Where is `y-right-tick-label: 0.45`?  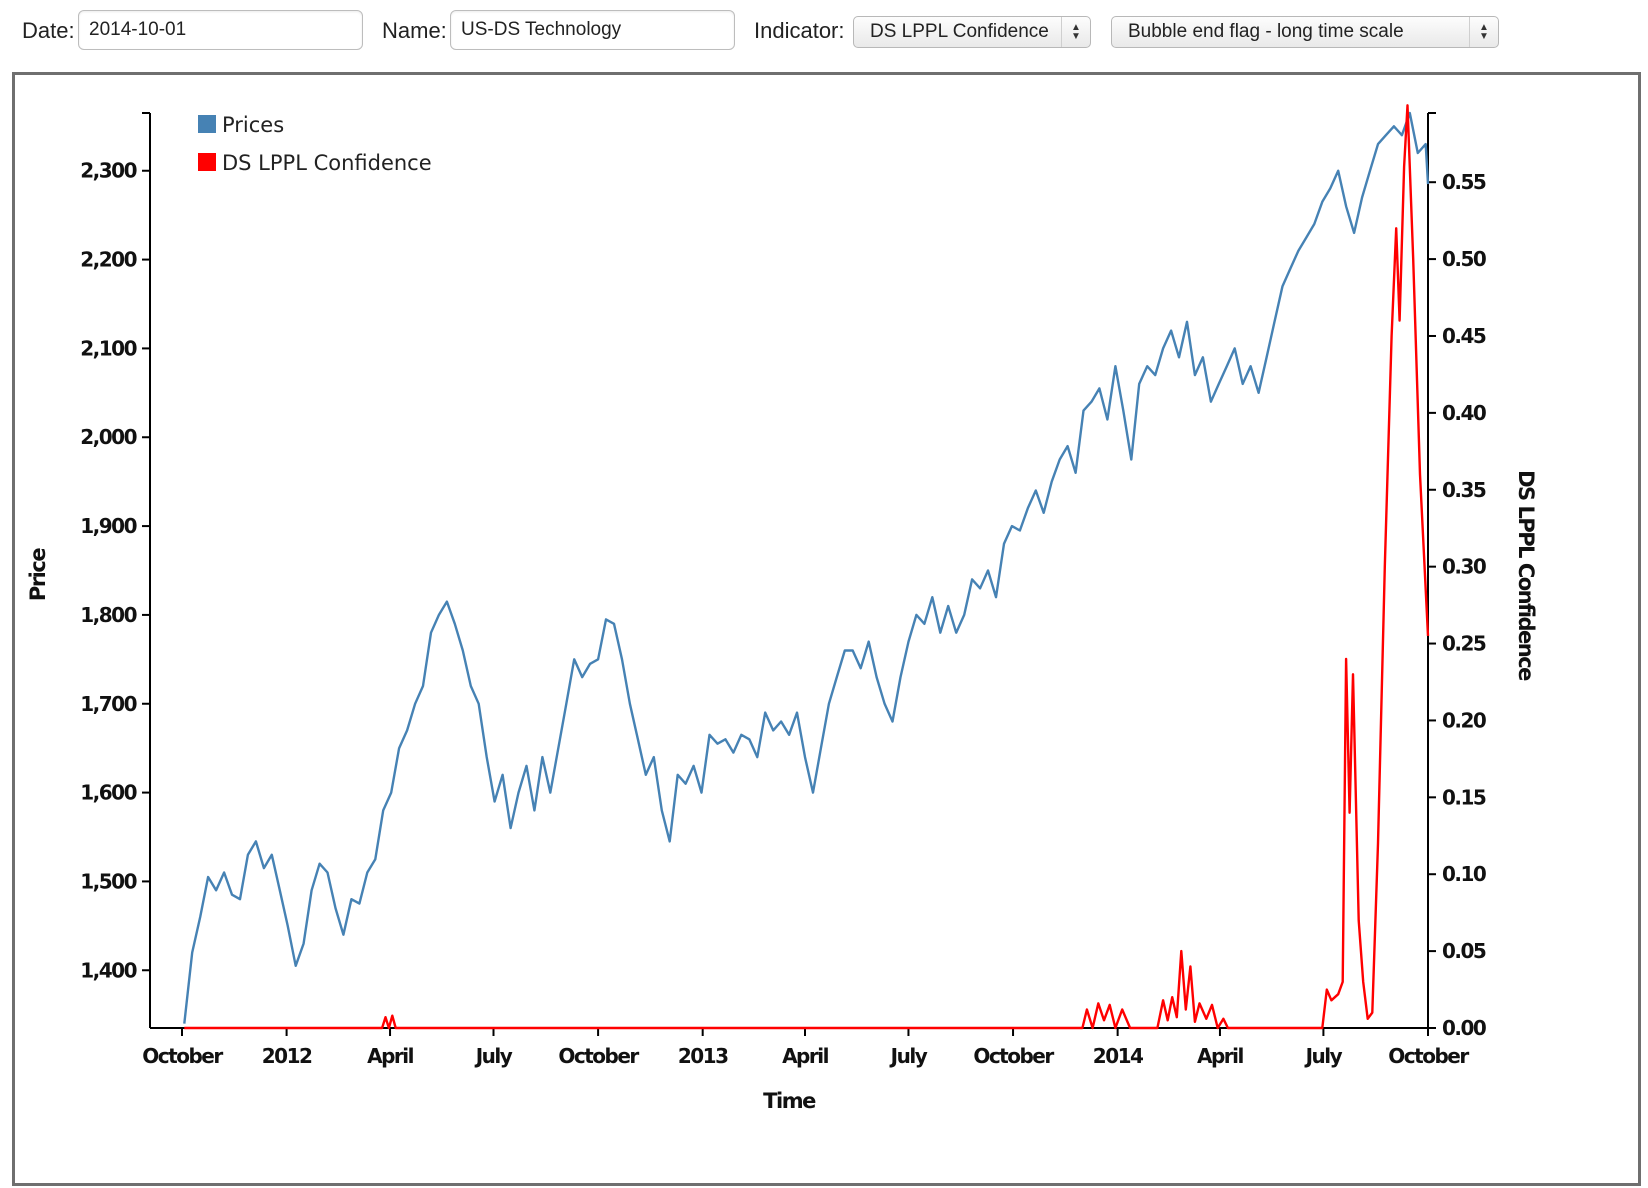 y-right-tick-label: 0.45 is located at coordinates (1464, 336).